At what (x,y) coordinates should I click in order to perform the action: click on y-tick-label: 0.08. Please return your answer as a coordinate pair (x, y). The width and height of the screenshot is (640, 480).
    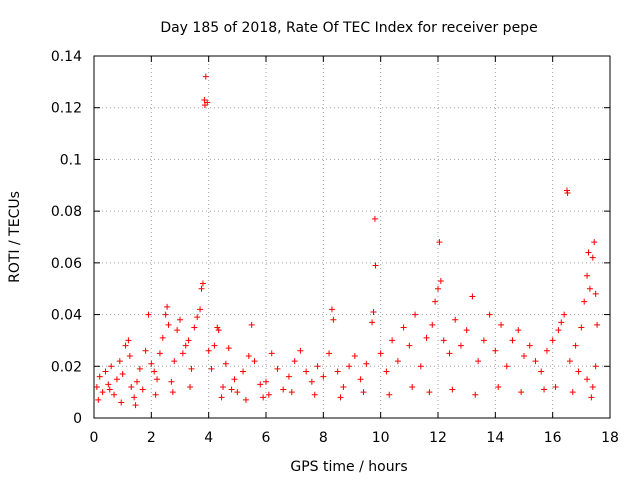
    Looking at the image, I should click on (66, 212).